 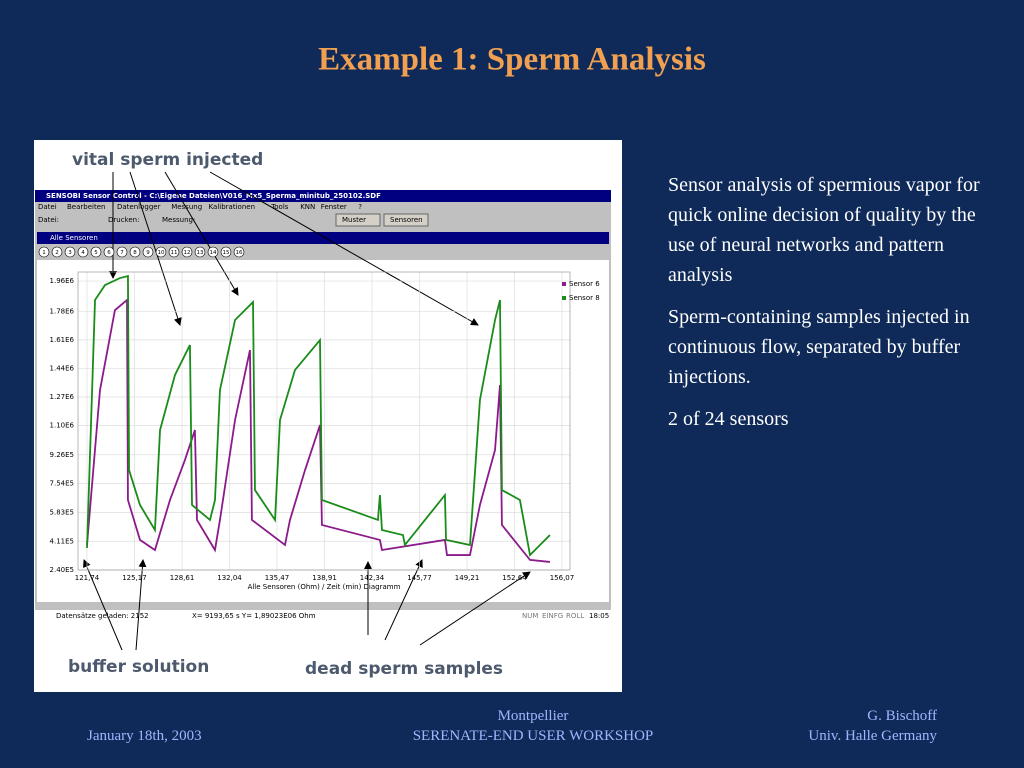 What do you see at coordinates (62, 455) in the screenshot?
I see `y-tick-label: 9.26E5` at bounding box center [62, 455].